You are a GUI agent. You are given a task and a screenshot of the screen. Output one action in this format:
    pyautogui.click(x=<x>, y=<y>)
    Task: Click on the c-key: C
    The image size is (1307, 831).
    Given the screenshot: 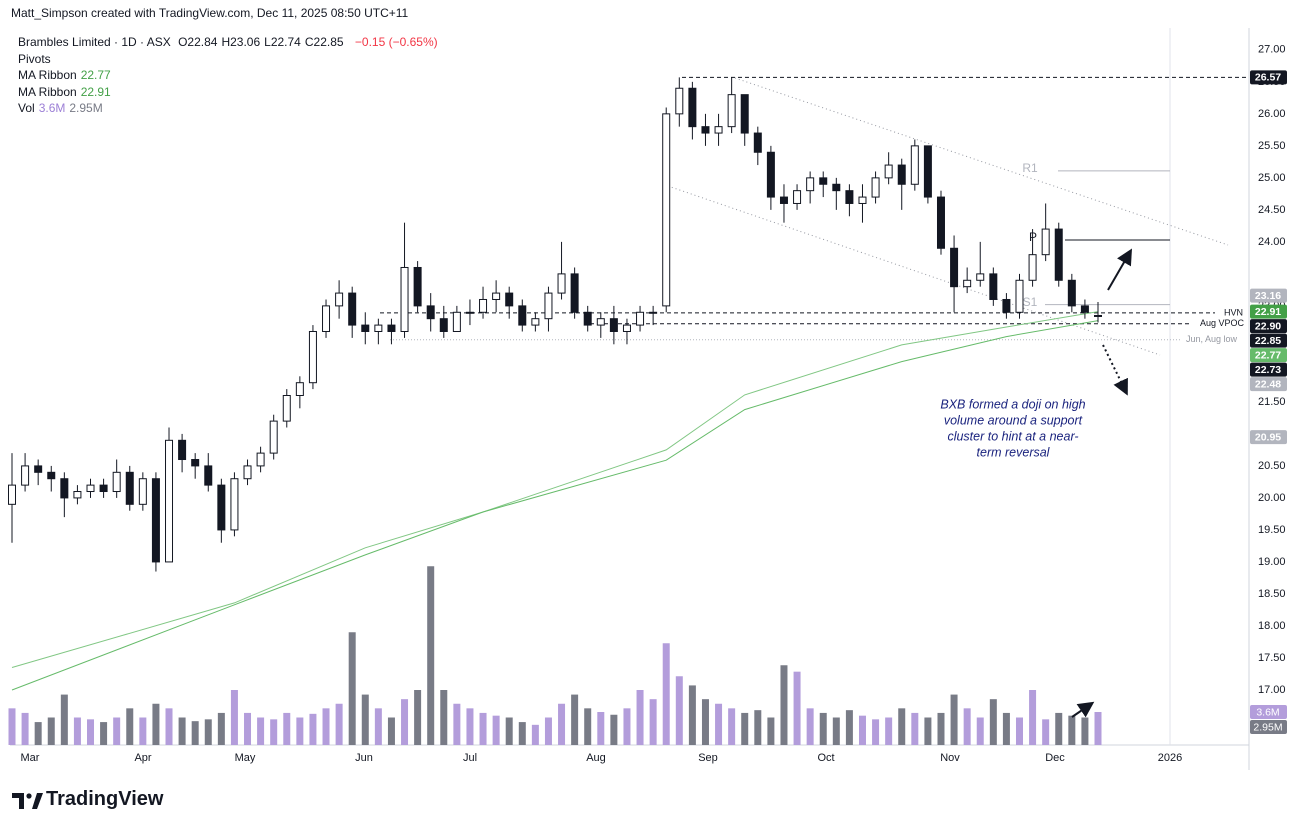 What is the action you would take?
    pyautogui.click(x=309, y=42)
    